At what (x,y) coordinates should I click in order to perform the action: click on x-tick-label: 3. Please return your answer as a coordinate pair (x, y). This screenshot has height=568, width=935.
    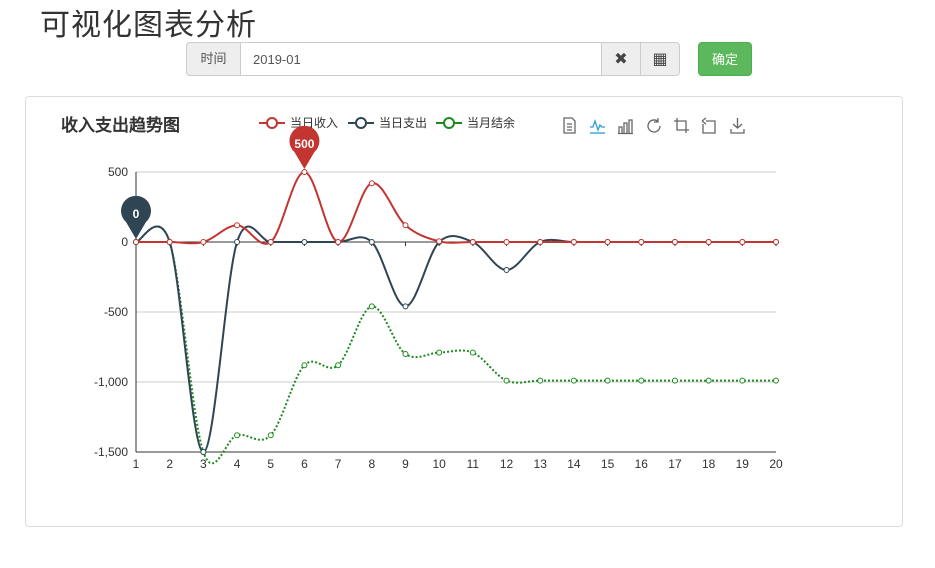
    Looking at the image, I should click on (203, 464).